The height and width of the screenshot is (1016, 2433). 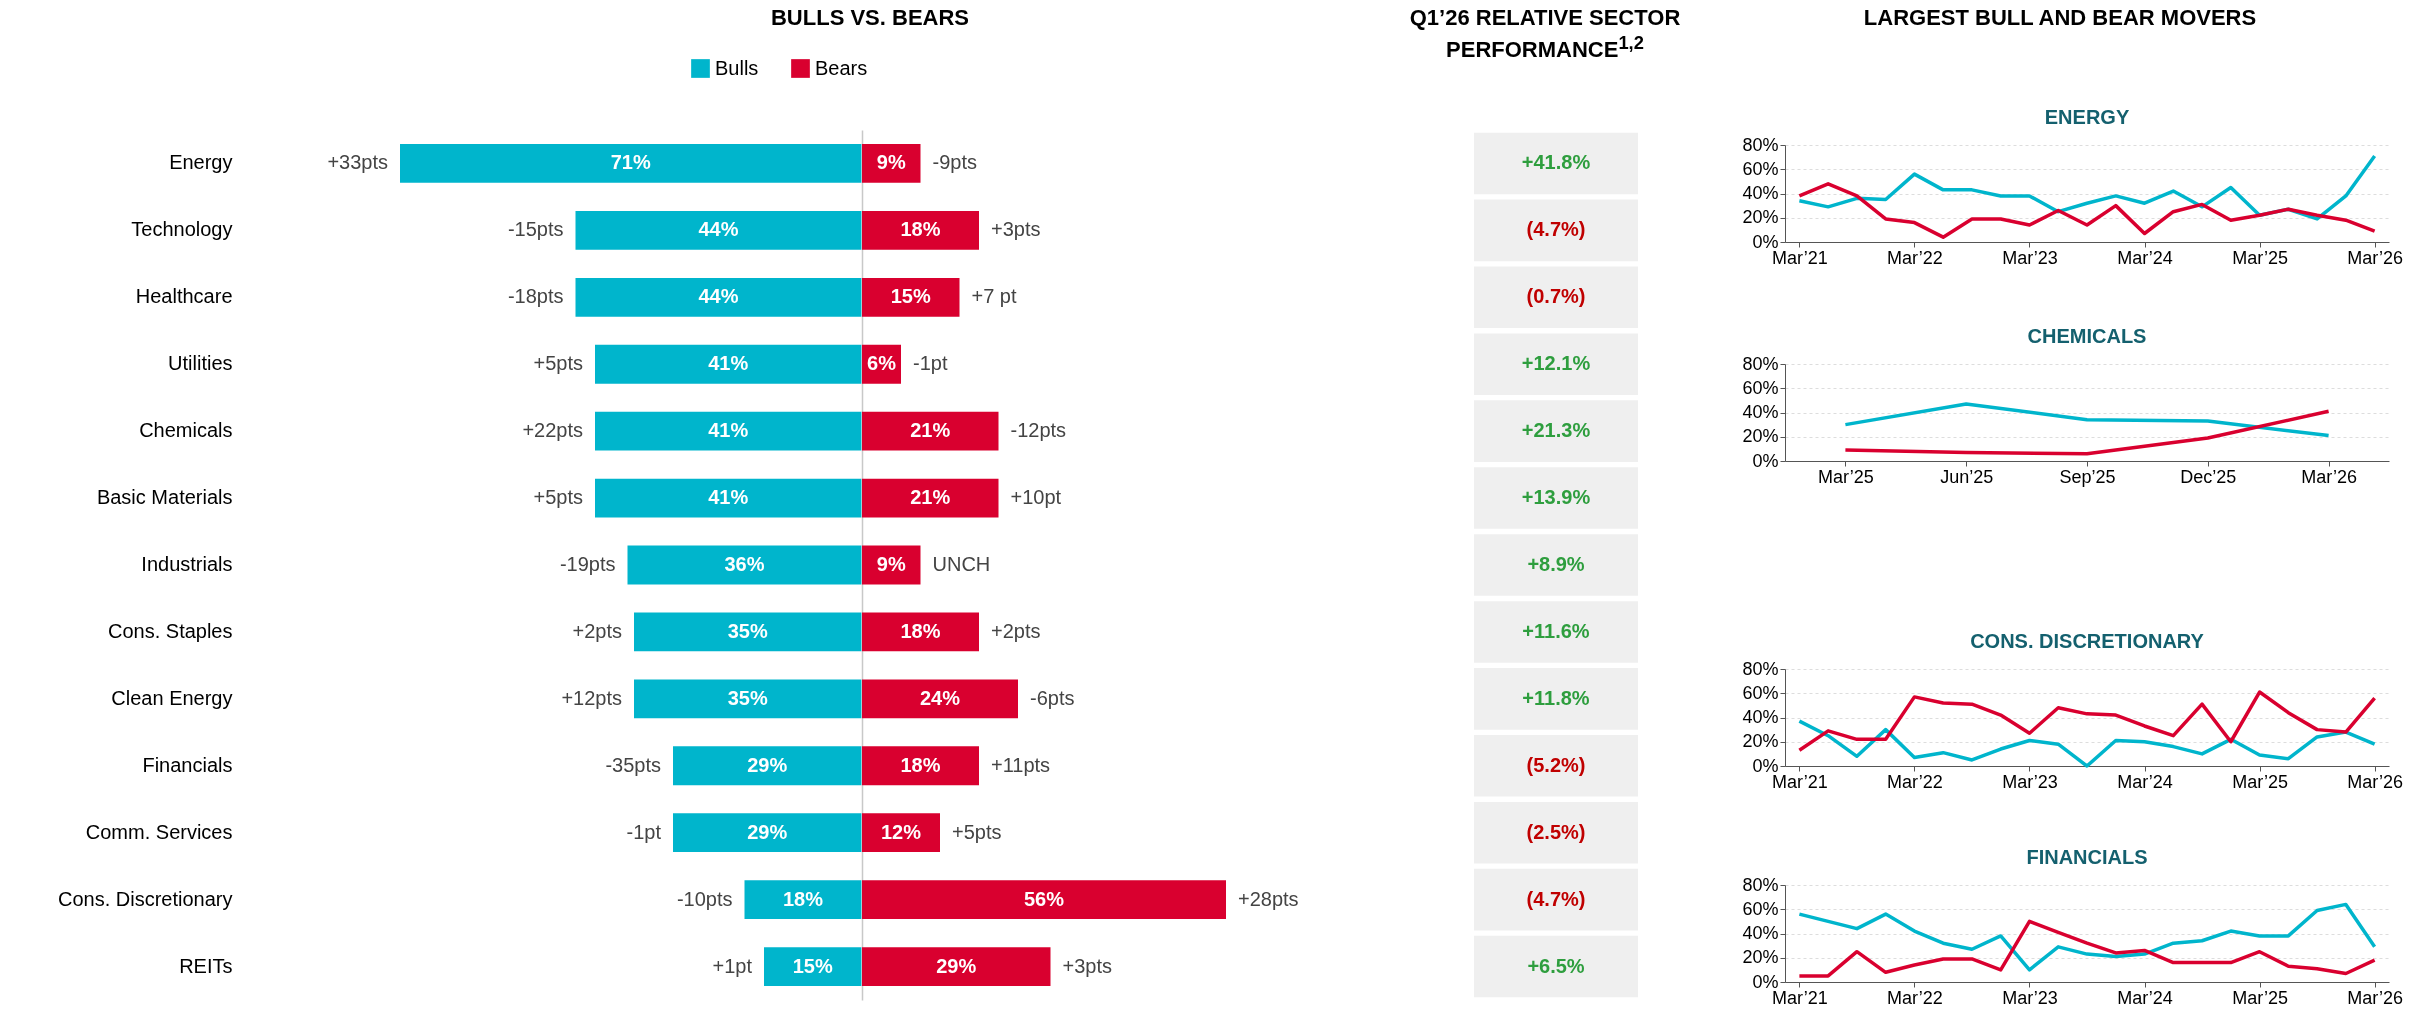 What do you see at coordinates (587, 564) in the screenshot?
I see `annotation: -19pts` at bounding box center [587, 564].